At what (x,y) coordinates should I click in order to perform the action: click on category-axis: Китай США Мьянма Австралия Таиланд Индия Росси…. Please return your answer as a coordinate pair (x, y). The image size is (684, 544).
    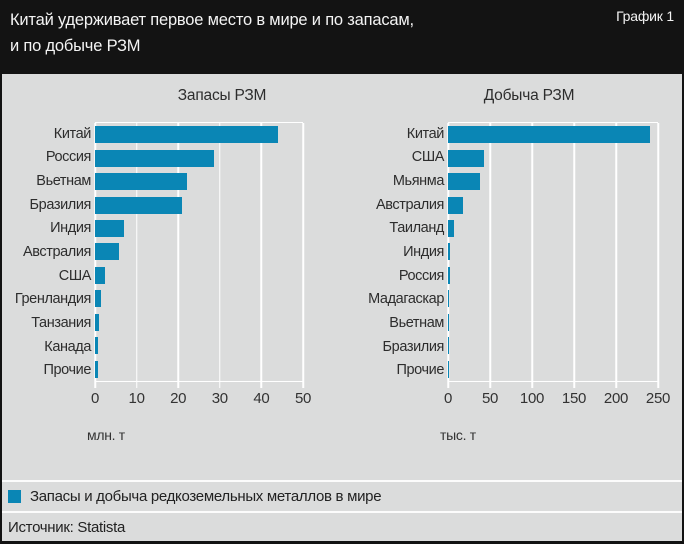
    Looking at the image, I should click on (393, 252).